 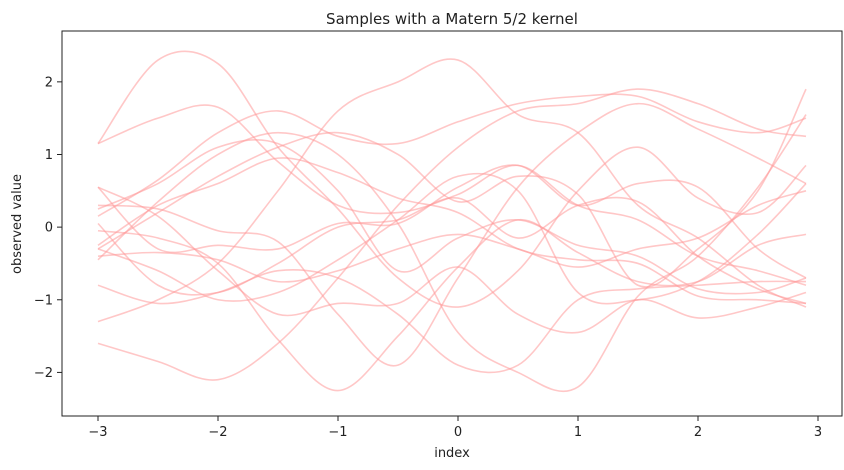 I want to click on y-tick-label: 2, so click(x=49, y=82).